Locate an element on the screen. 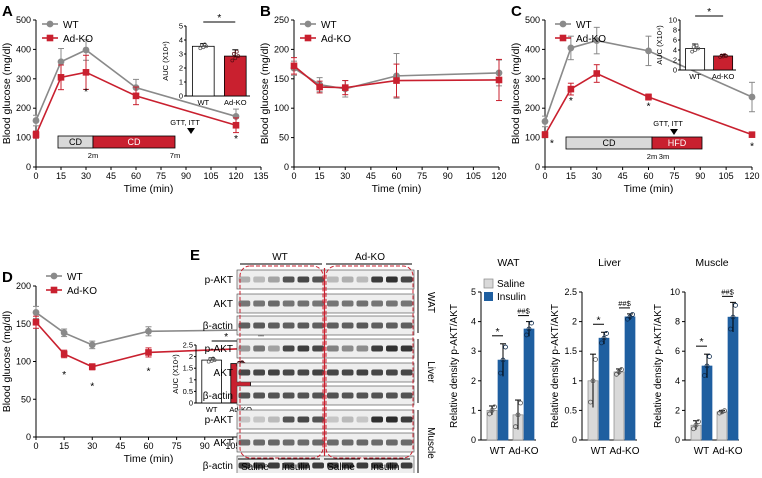 The image size is (762, 478). inset-y-tick-label: 10 is located at coordinates (673, 20).